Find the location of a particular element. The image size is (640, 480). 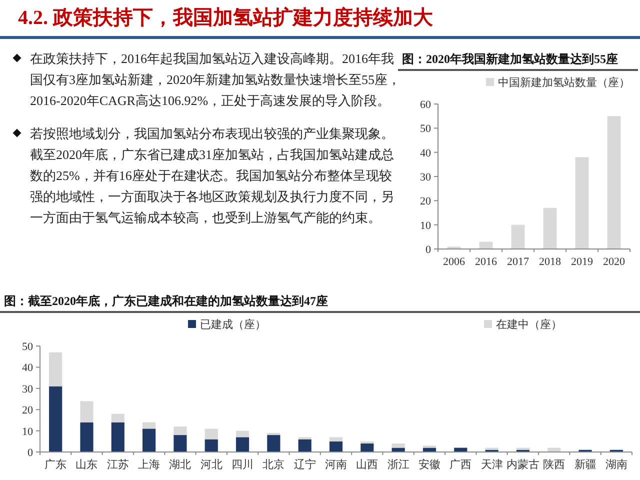

x-tick-label: 2006 is located at coordinates (454, 262).